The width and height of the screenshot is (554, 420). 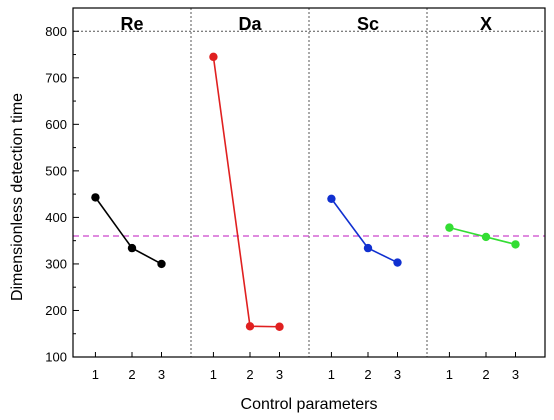 I want to click on series-line-re, so click(x=128, y=230).